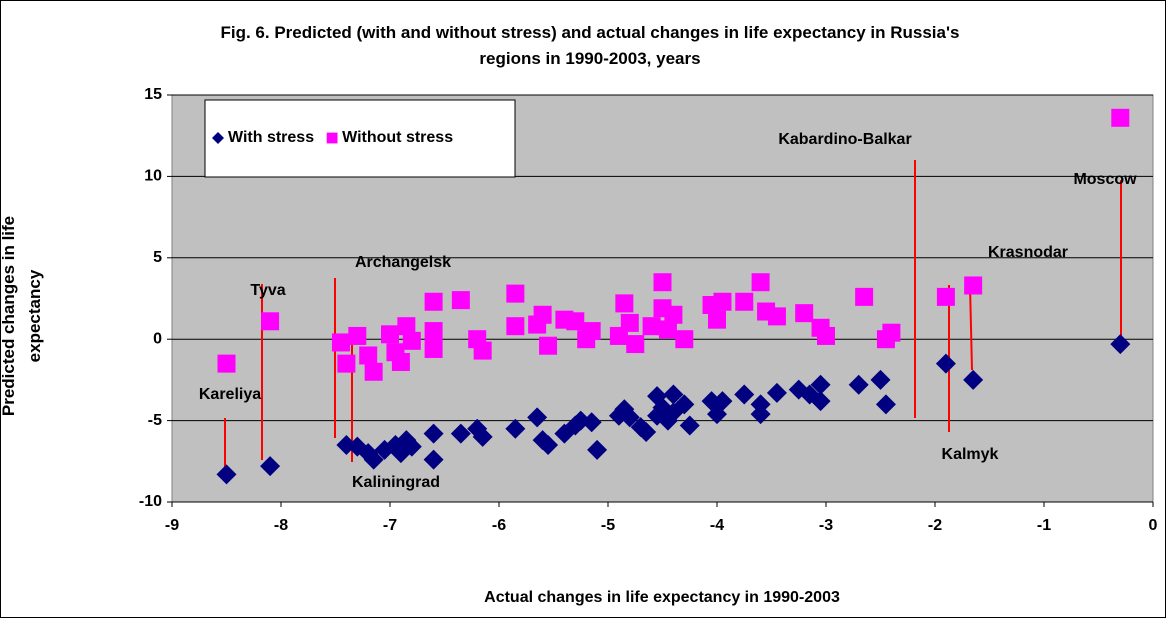  I want to click on legend-label: Without stress, so click(397, 137).